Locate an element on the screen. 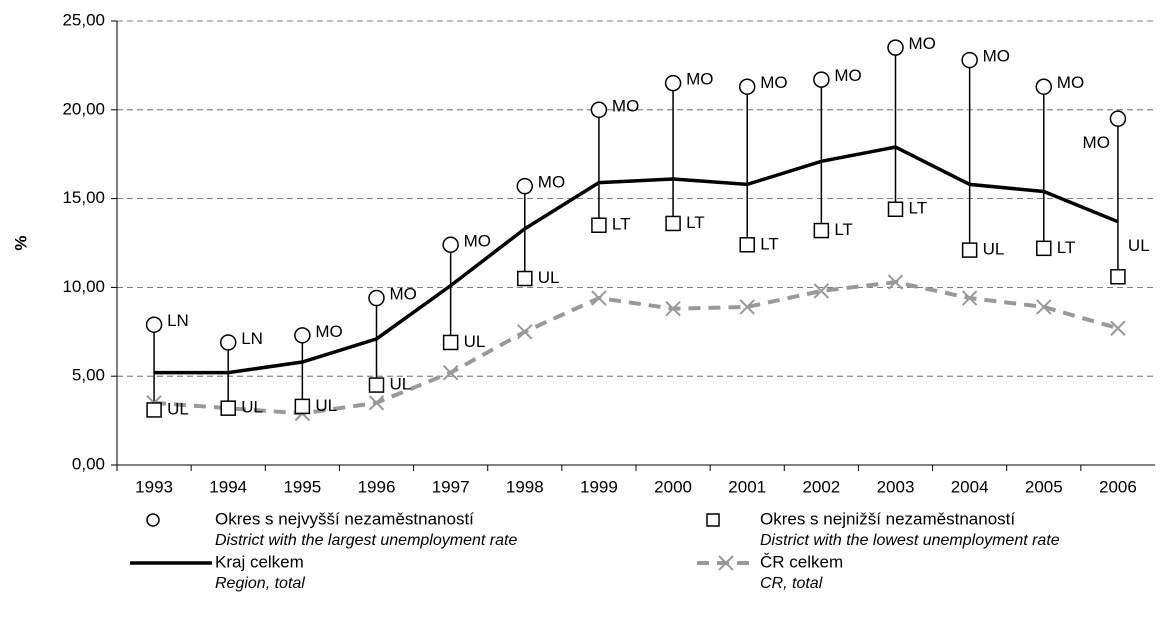 The image size is (1162, 643). x-tick-label: 1996 is located at coordinates (377, 486).